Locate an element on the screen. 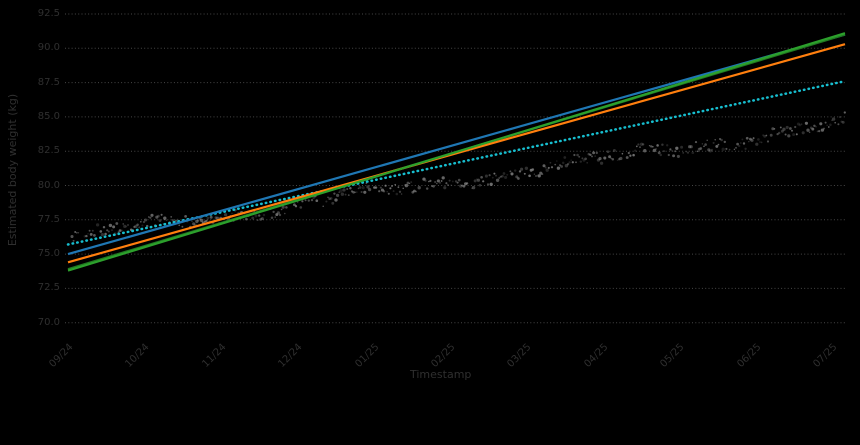 The image size is (860, 445). y-tick-label: 92.5 is located at coordinates (48, 13).